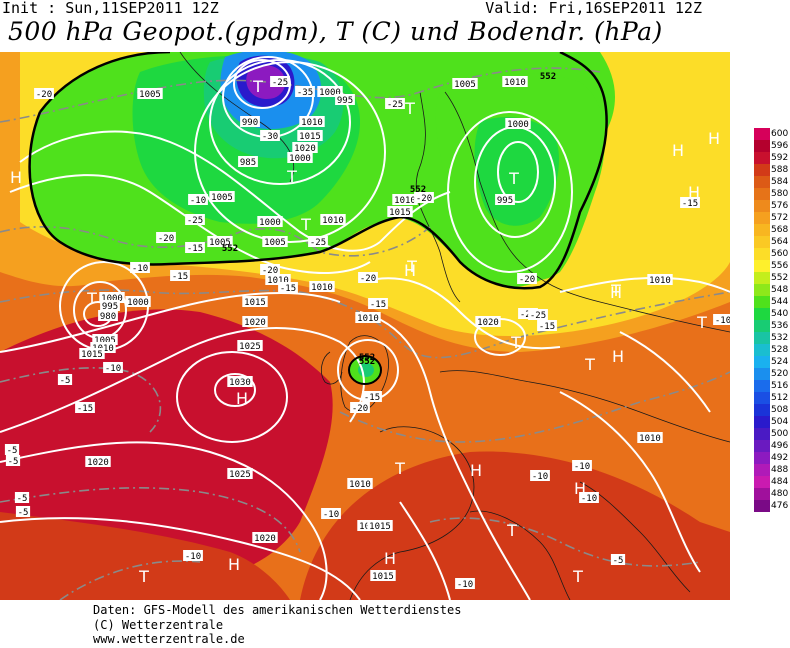 The image size is (790, 648). What do you see at coordinates (108, 317) in the screenshot?
I see `isobar-label: 980` at bounding box center [108, 317].